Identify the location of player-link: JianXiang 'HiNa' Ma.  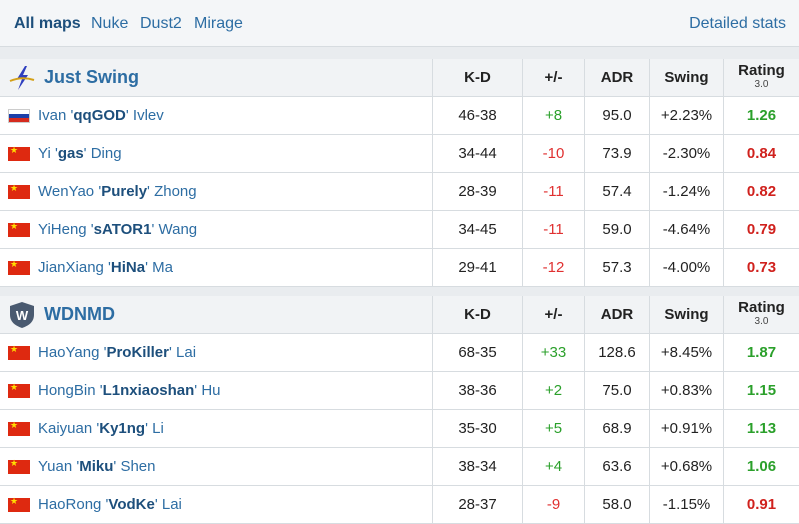
(90, 267).